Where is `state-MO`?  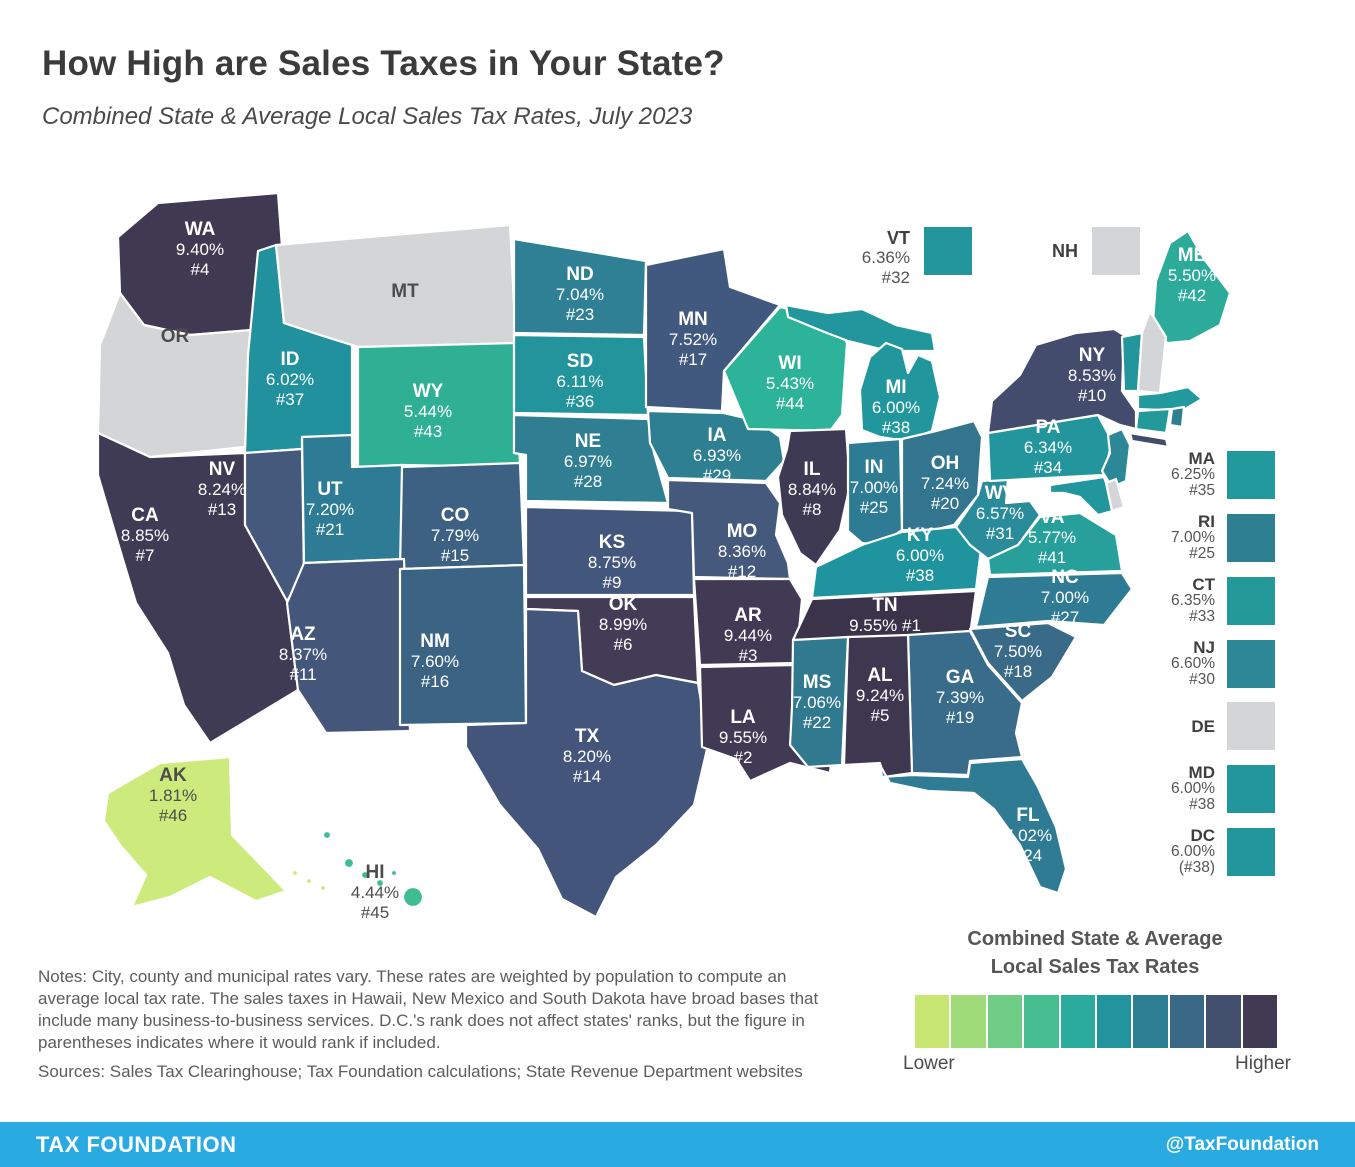
state-MO is located at coordinates (729, 529).